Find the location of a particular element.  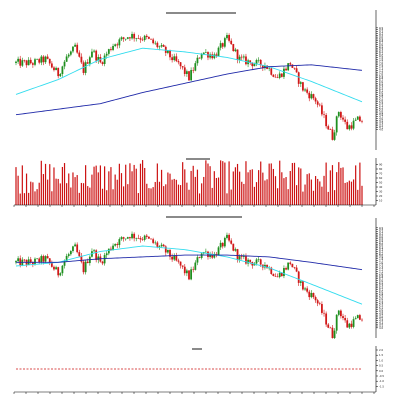

top-price-y-tick-label: 9.0 is located at coordinates (381, 37).